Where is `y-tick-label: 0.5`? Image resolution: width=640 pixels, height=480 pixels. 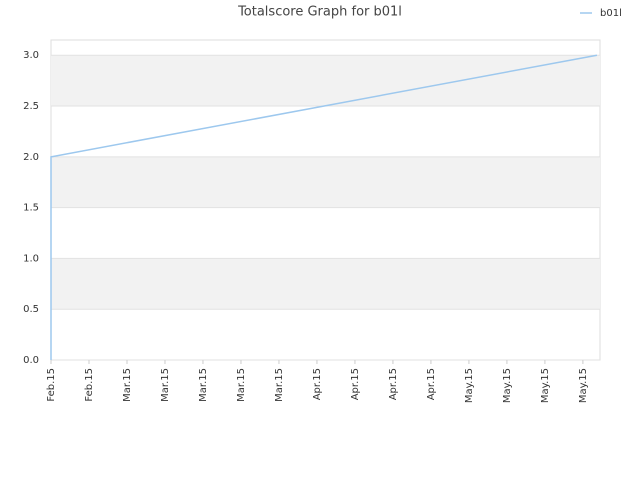 y-tick-label: 0.5 is located at coordinates (31, 309).